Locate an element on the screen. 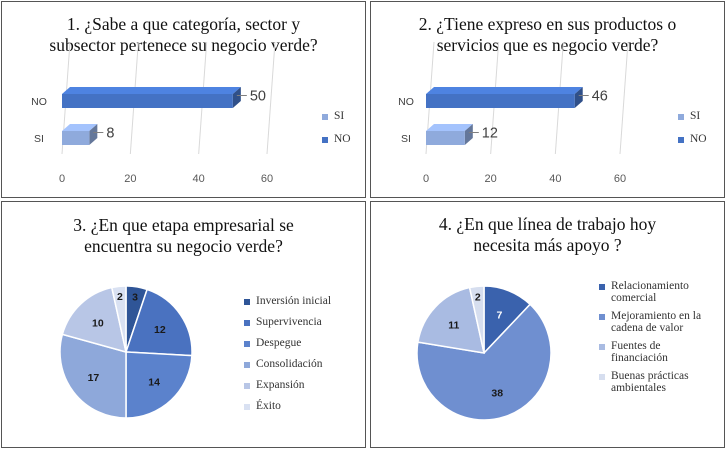 The height and width of the screenshot is (449, 726). chart-1-legend-item: SI is located at coordinates (336, 116).